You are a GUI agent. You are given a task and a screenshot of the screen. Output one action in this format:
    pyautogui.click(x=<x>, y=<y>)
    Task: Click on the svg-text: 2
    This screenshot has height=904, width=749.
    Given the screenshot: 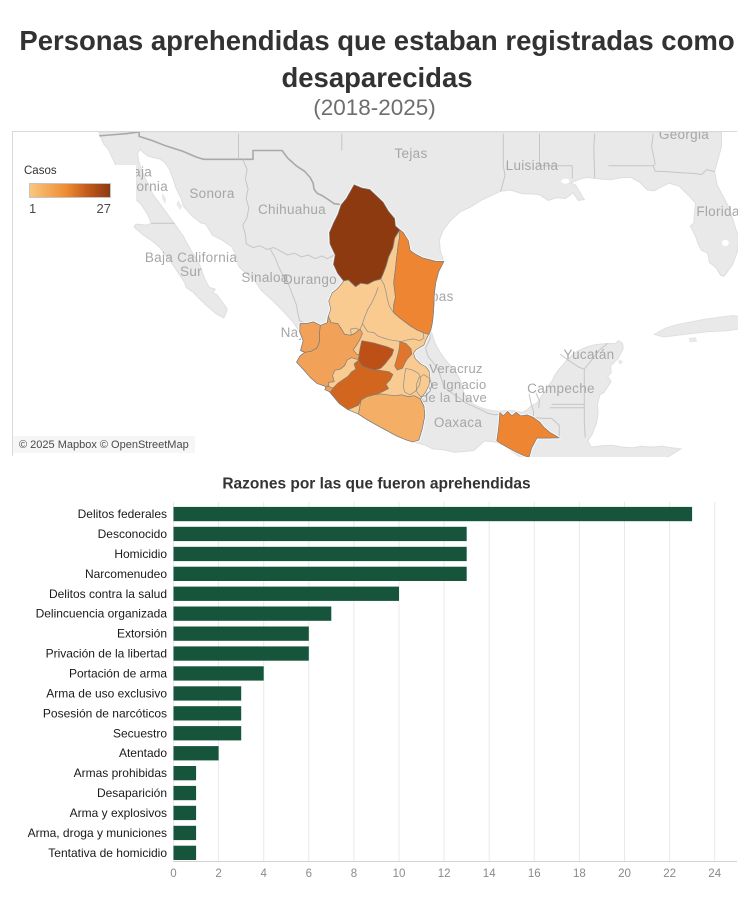 What is the action you would take?
    pyautogui.click(x=218, y=874)
    